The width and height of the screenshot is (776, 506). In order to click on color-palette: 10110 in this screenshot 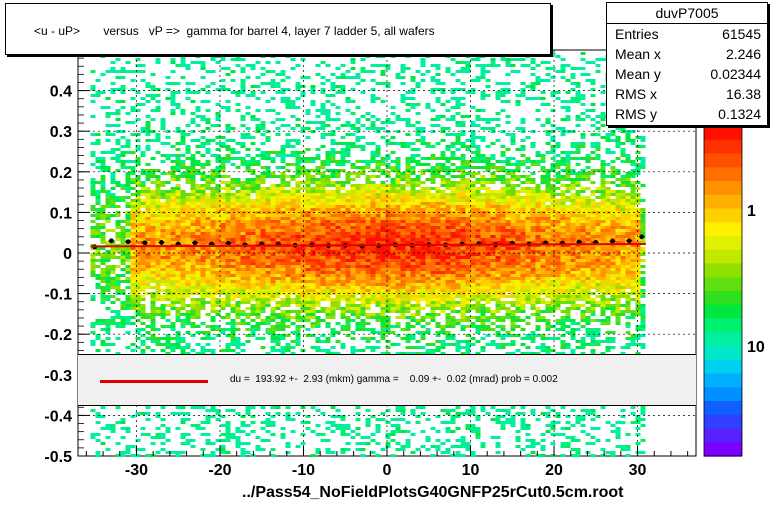, I will do `click(734, 260)`.